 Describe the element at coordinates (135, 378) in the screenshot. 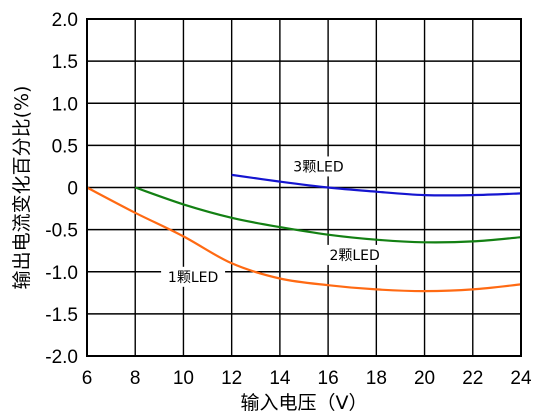

I see `x-tick-8: 8` at that location.